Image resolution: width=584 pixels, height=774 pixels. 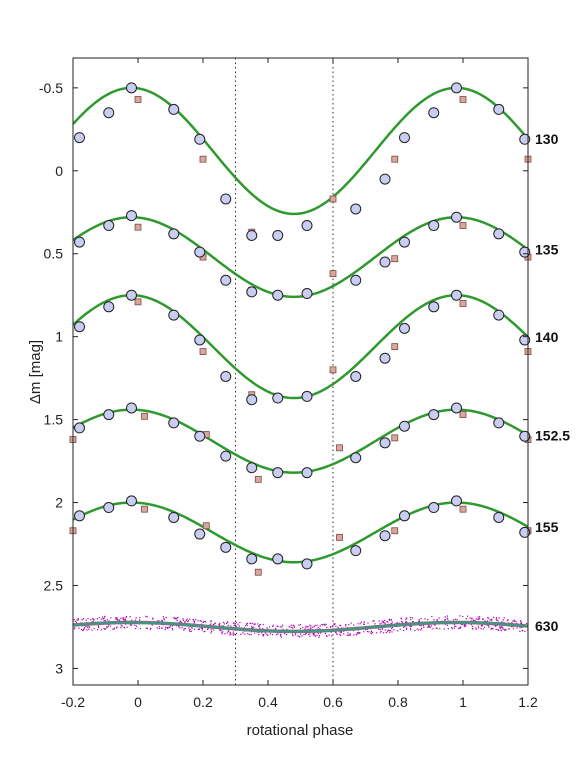 I want to click on y-tick-label: 1.5, so click(x=54, y=420).